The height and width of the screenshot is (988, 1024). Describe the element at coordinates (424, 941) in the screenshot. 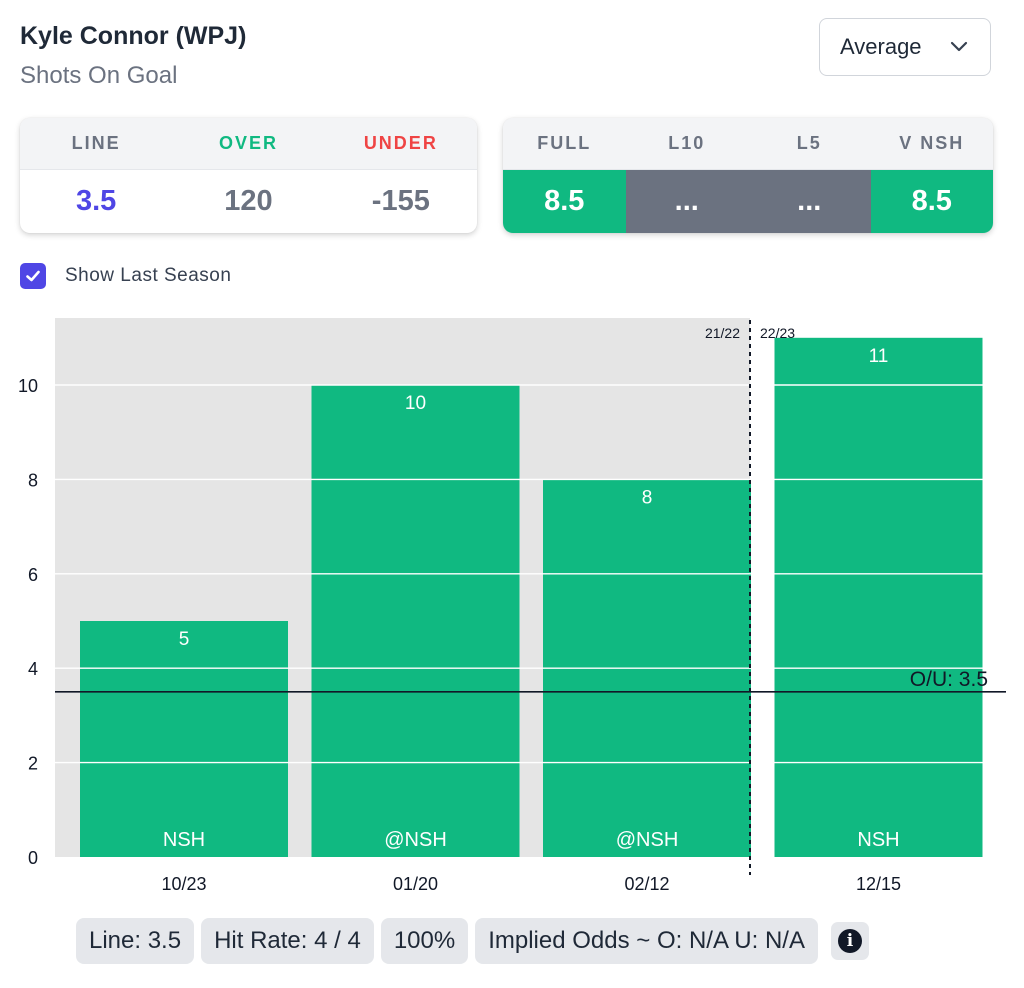

I see `hit-percent-pill: 100%` at that location.